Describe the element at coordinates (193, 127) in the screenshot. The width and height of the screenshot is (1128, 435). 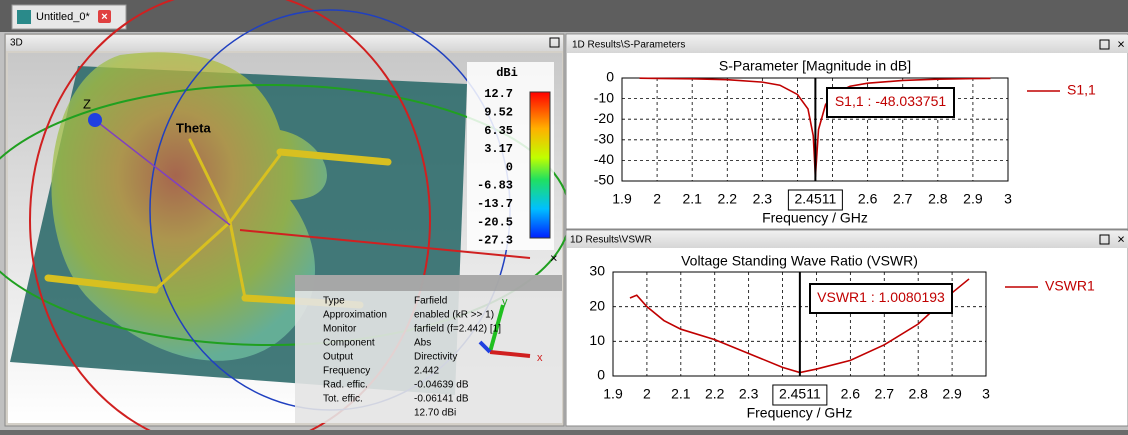
I see `angle-label: Theta` at that location.